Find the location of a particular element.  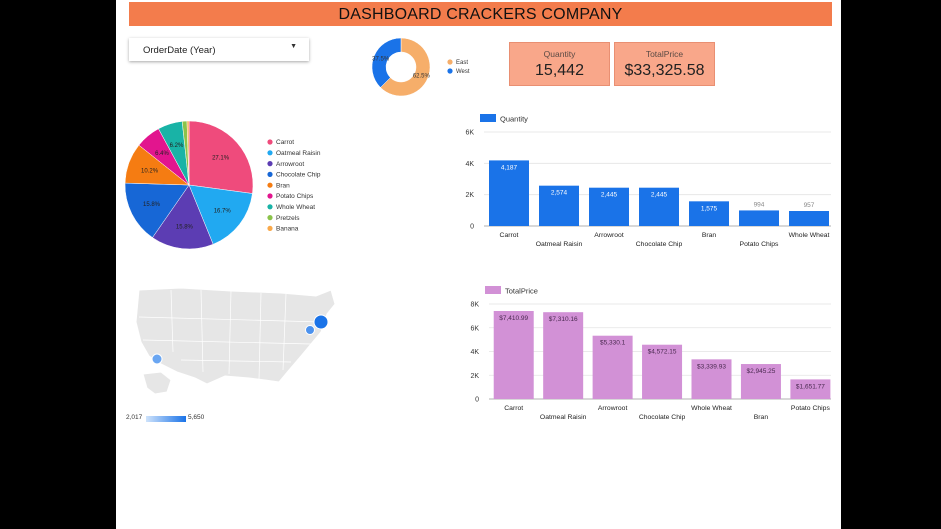

legend-swatch-west is located at coordinates (450, 71).